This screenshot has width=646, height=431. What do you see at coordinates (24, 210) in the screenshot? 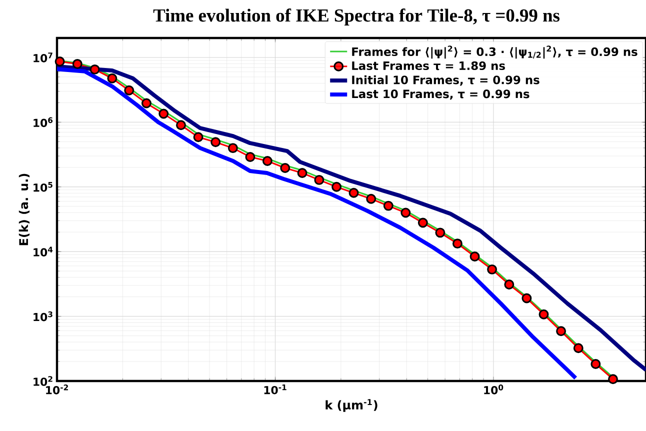
I see `y-axis-title: E(k) (a. u.)` at bounding box center [24, 210].